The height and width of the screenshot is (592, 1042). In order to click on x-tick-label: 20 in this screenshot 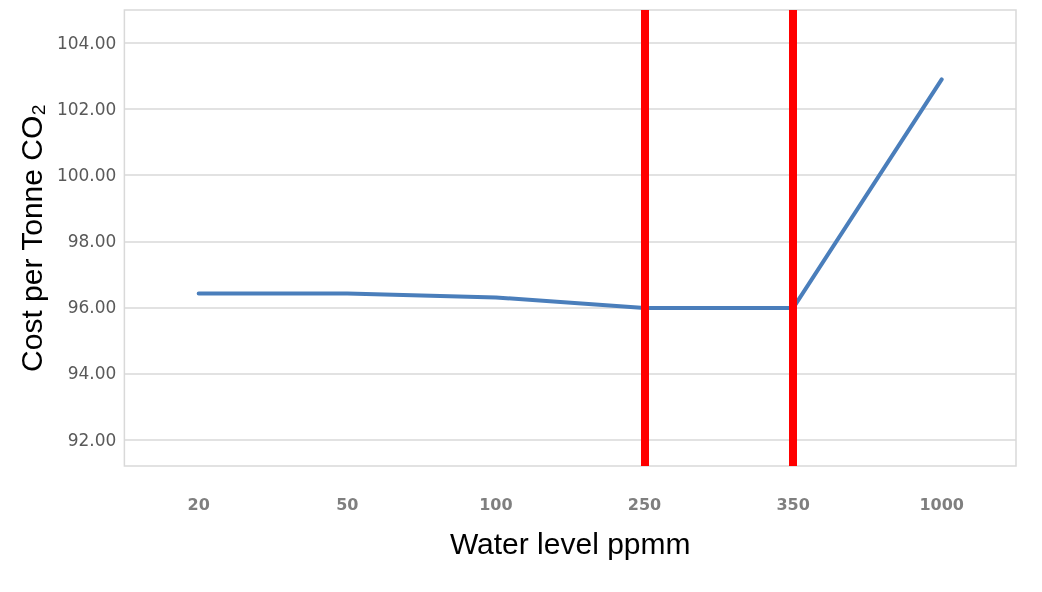, I will do `click(198, 504)`.